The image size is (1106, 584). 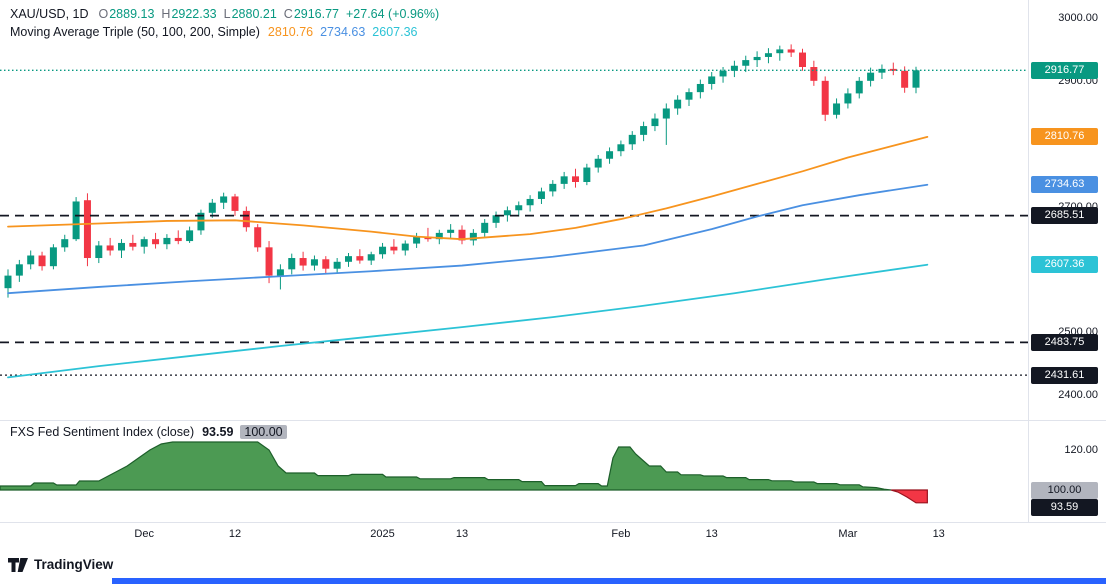 I want to click on legend-item: 100.00, so click(x=263, y=432).